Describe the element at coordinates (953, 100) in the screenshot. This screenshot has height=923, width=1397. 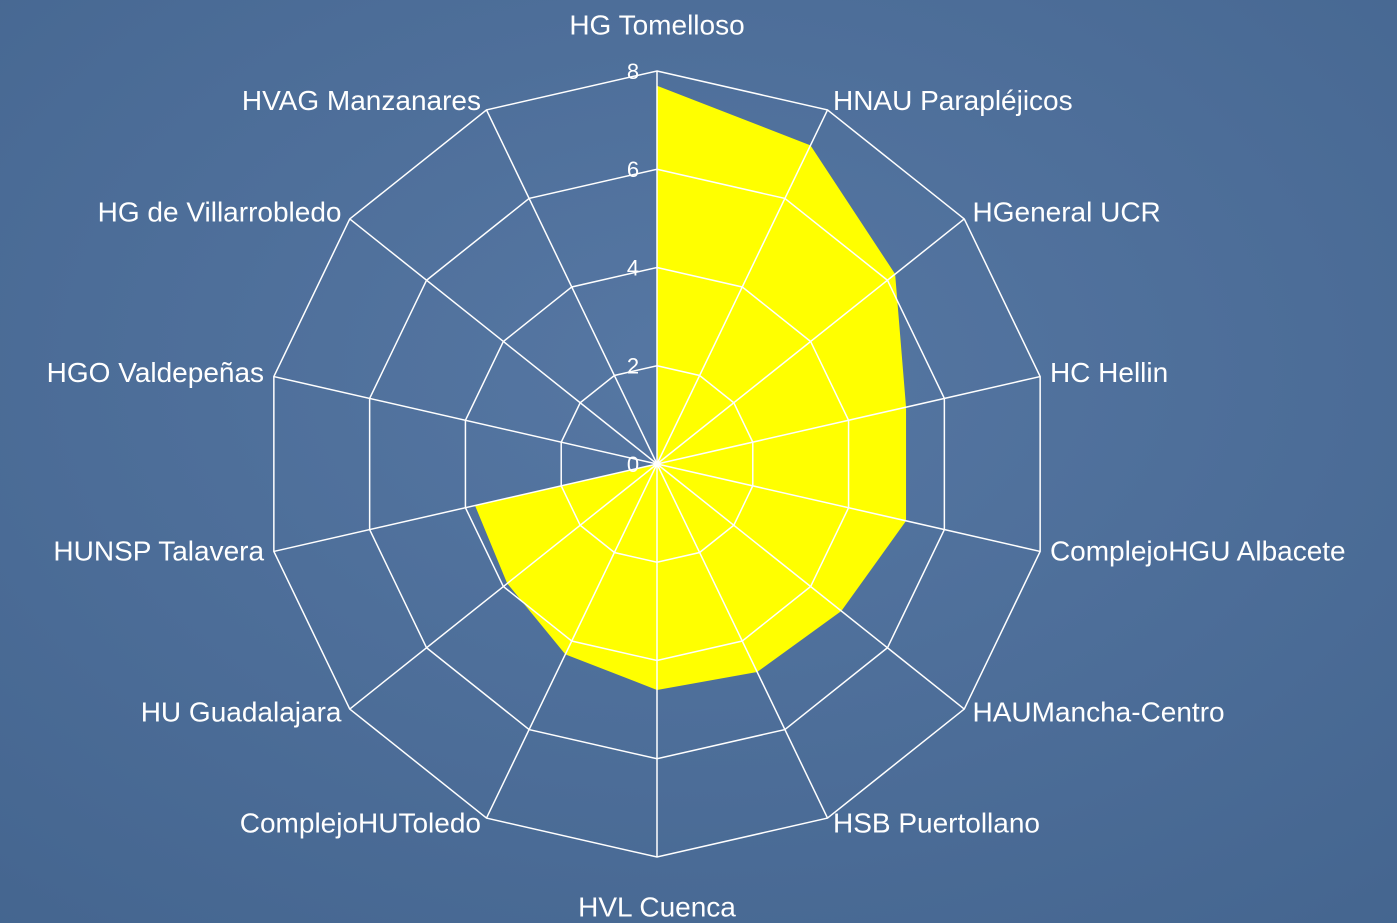
I see `category-label: HNAU Parapléjicos` at that location.